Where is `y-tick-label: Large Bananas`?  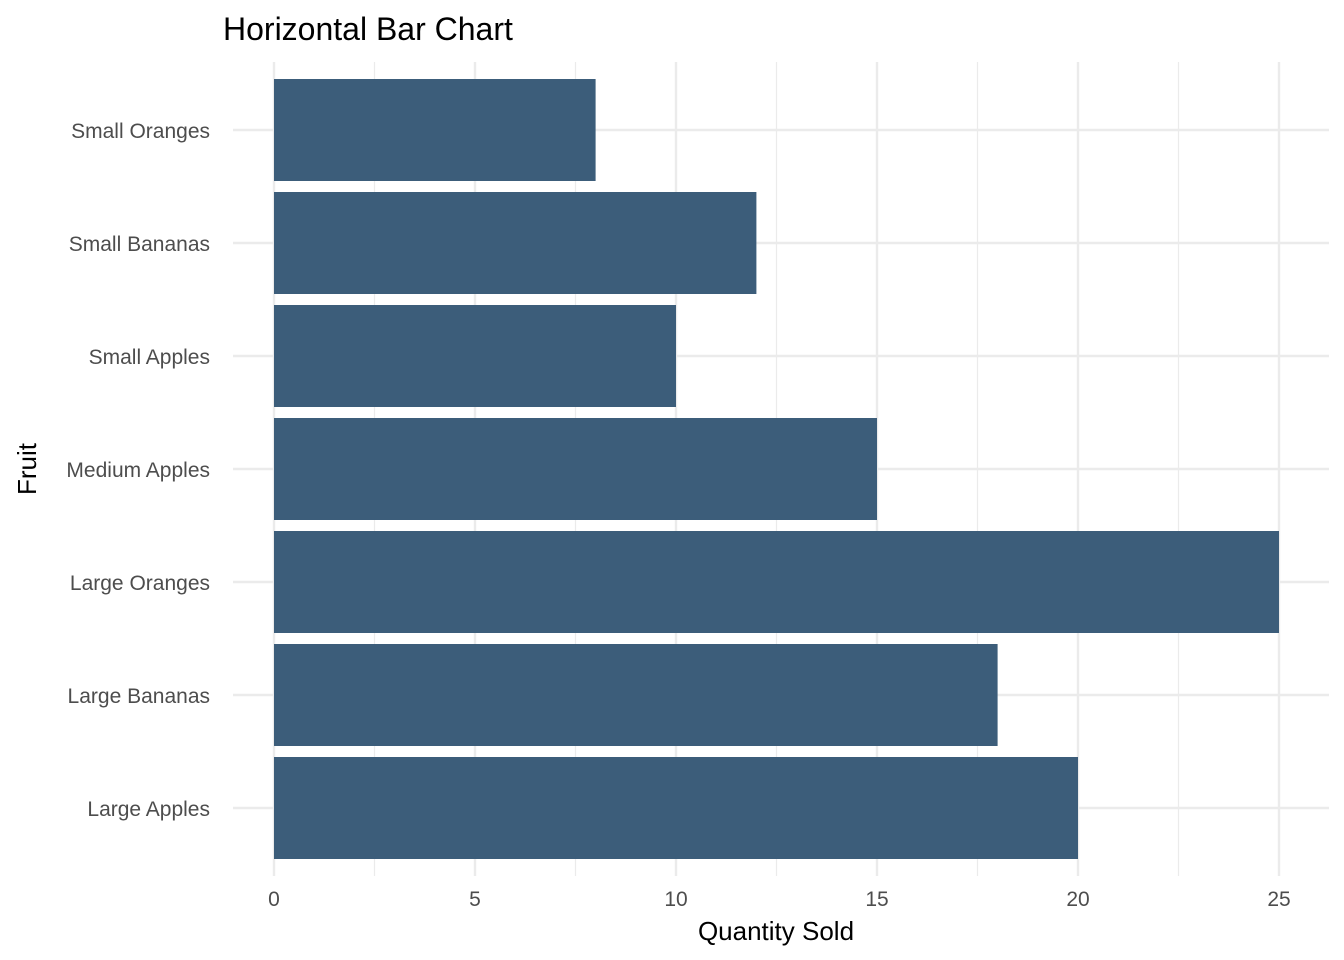
y-tick-label: Large Bananas is located at coordinates (139, 696).